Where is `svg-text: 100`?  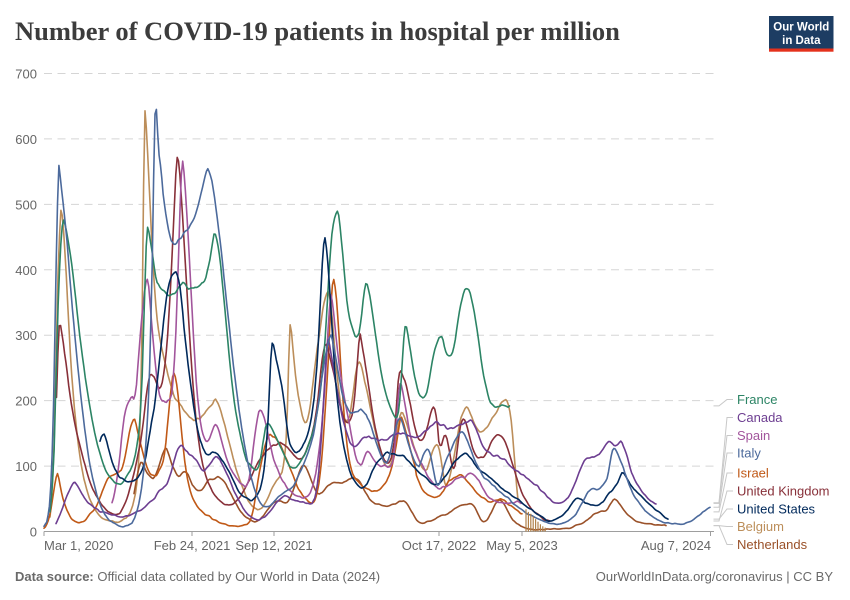
svg-text: 100 is located at coordinates (26, 466).